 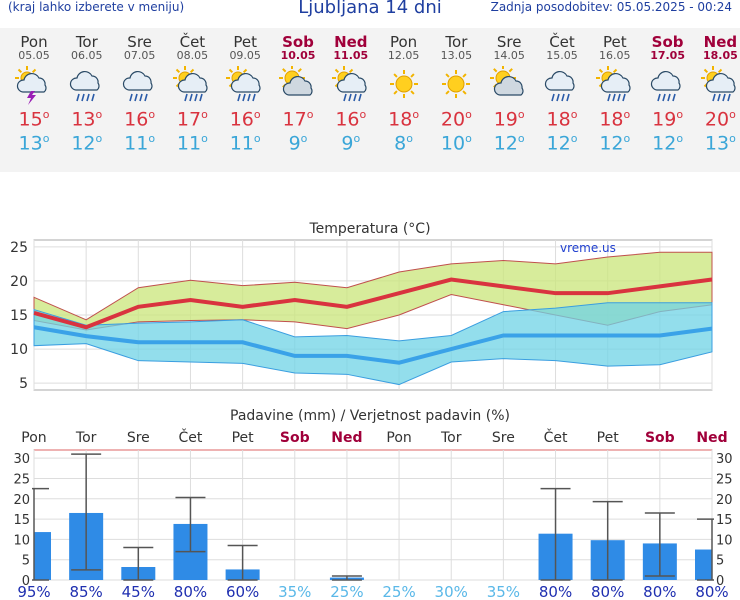 I want to click on forecast-day: Čet 15.05 18o 12o, so click(x=562, y=91).